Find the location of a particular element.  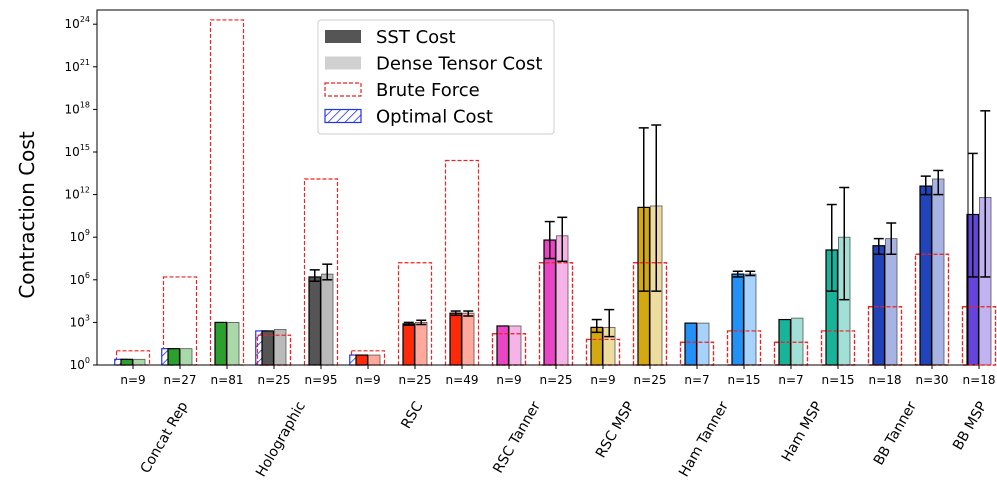

category-label: Ham MSP is located at coordinates (802, 432).